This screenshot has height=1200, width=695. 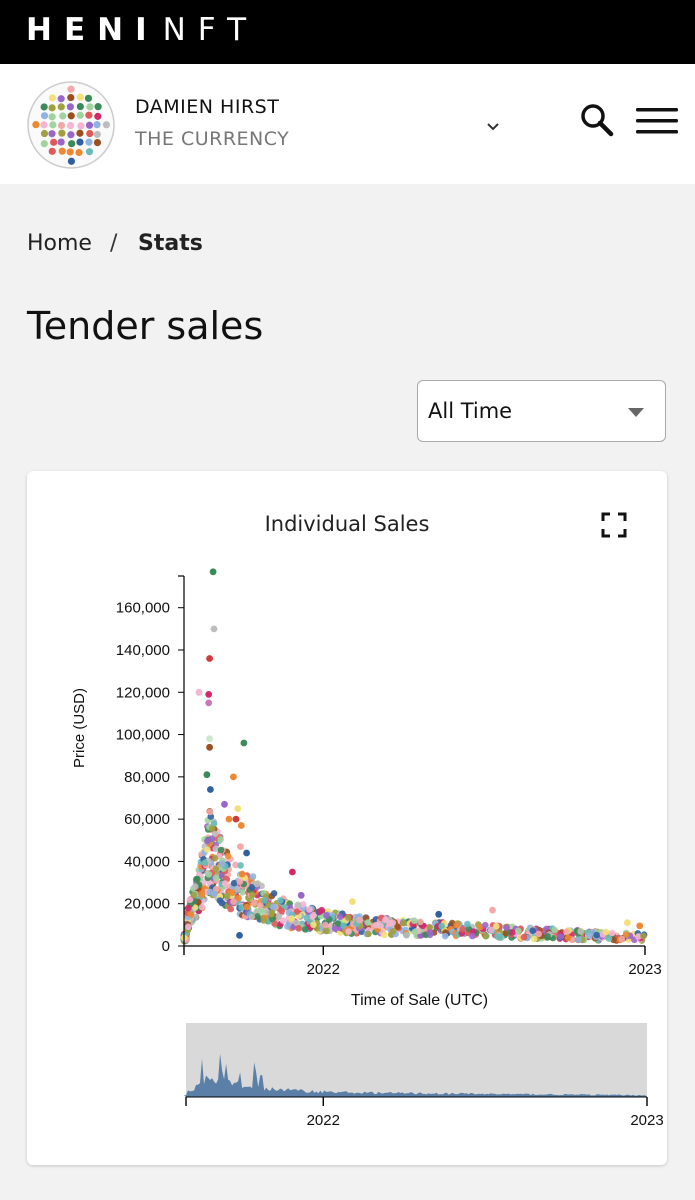 I want to click on top-bar: HENI NFT, so click(x=347, y=32).